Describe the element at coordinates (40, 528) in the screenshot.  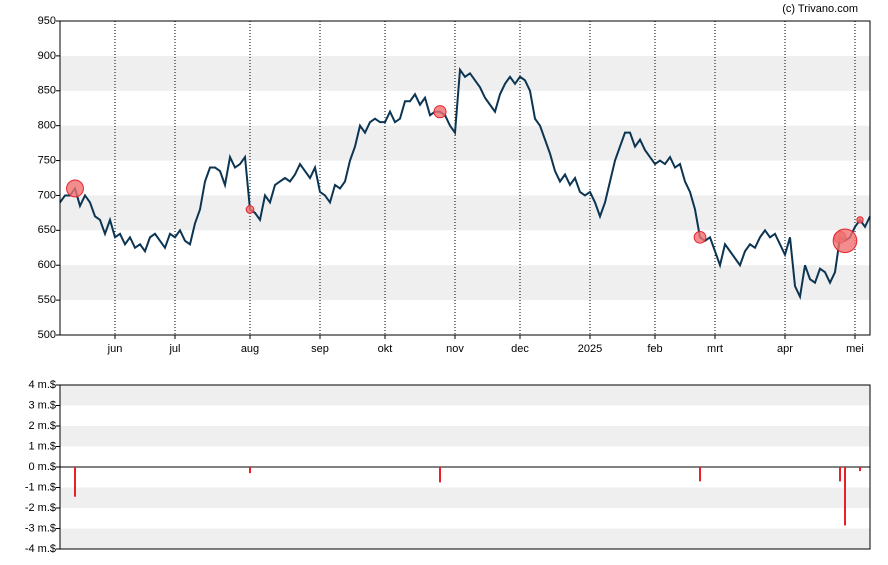
I see `y-tick-label: -3 m.$` at that location.